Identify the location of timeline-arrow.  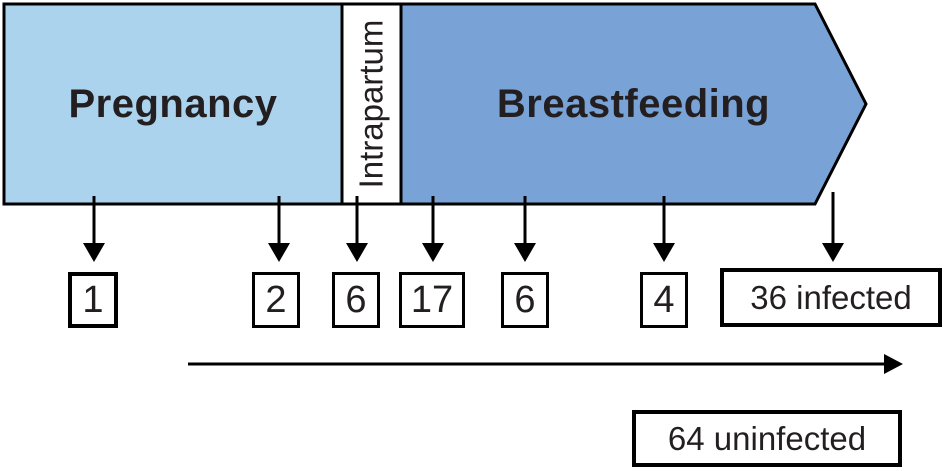
(545, 364).